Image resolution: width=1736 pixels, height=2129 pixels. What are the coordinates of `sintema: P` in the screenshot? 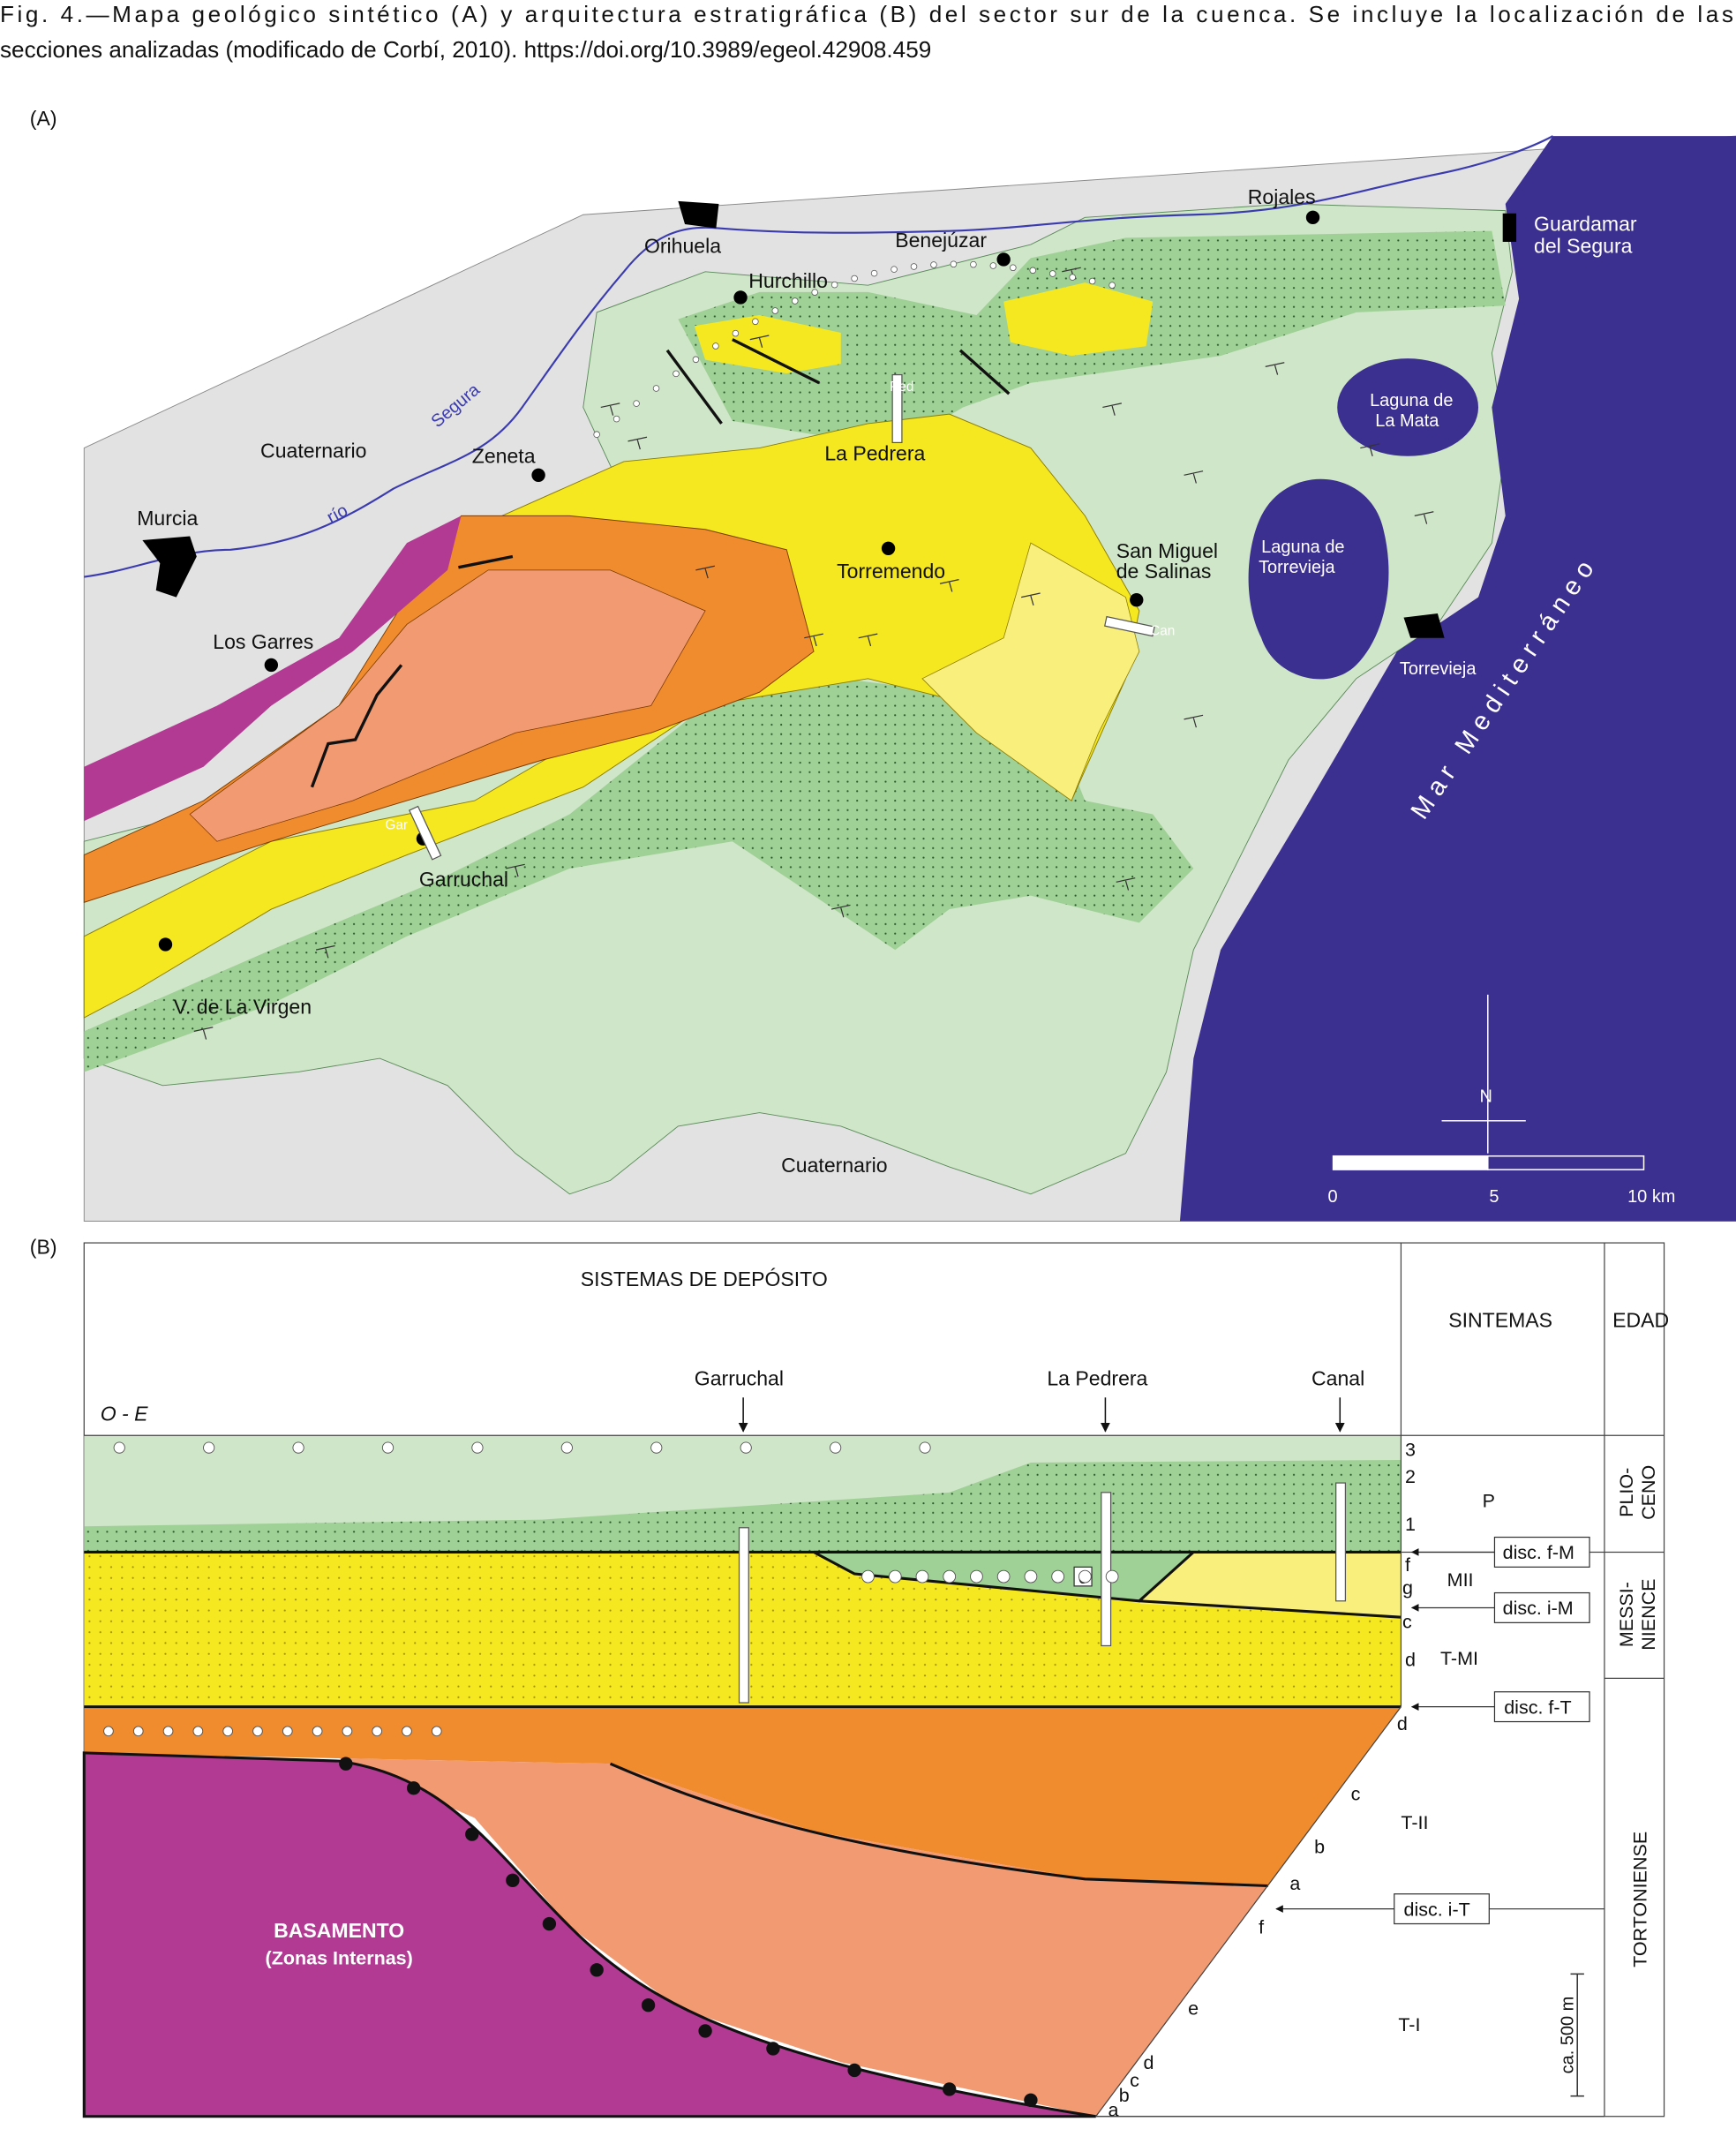 It's located at (1489, 1501).